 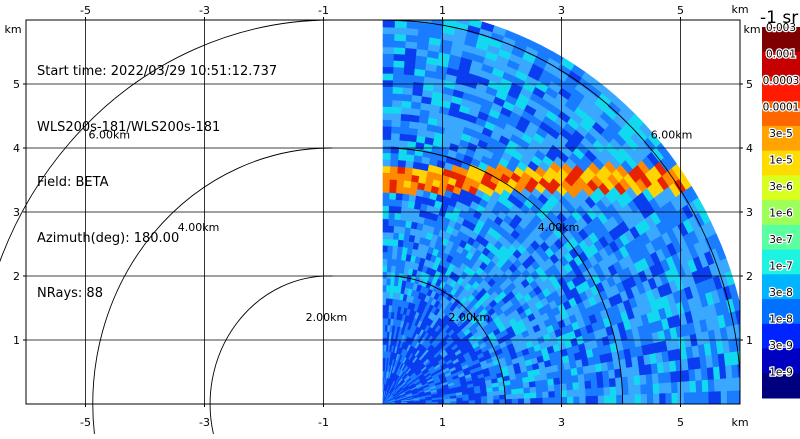 What do you see at coordinates (781, 267) in the screenshot?
I see `colorbar-tick-label: 1e-7` at bounding box center [781, 267].